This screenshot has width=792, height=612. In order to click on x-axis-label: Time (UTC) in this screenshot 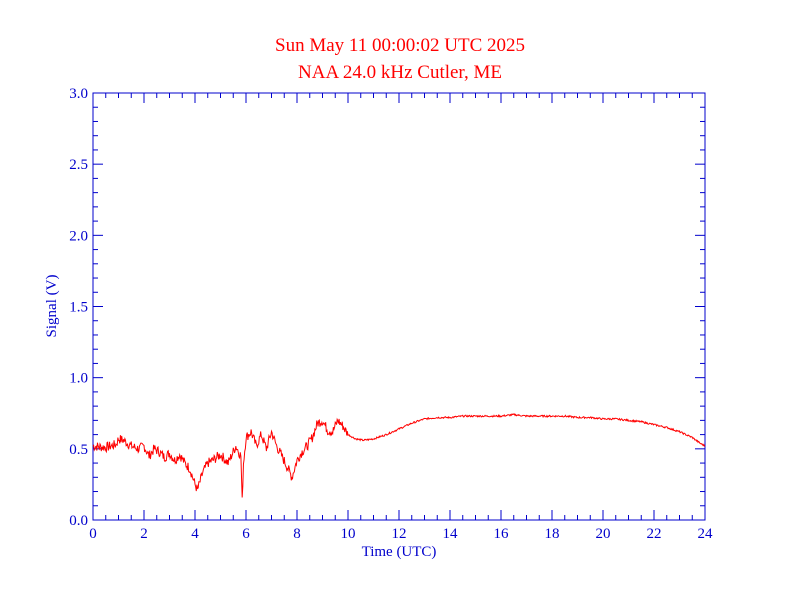, I will do `click(399, 552)`.